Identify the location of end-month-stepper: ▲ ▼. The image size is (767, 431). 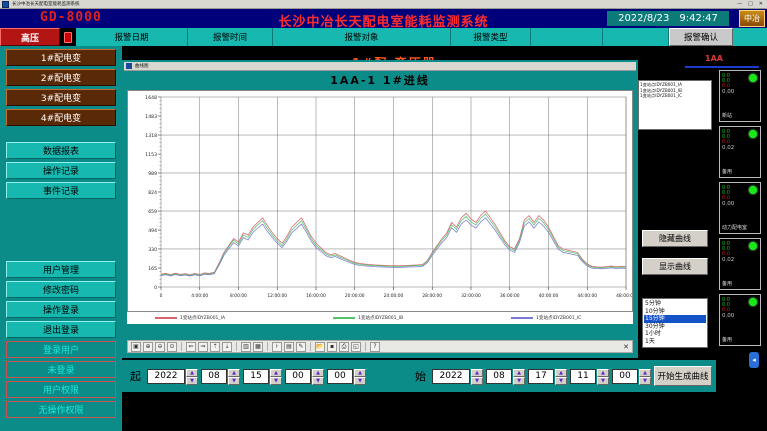
(505, 376).